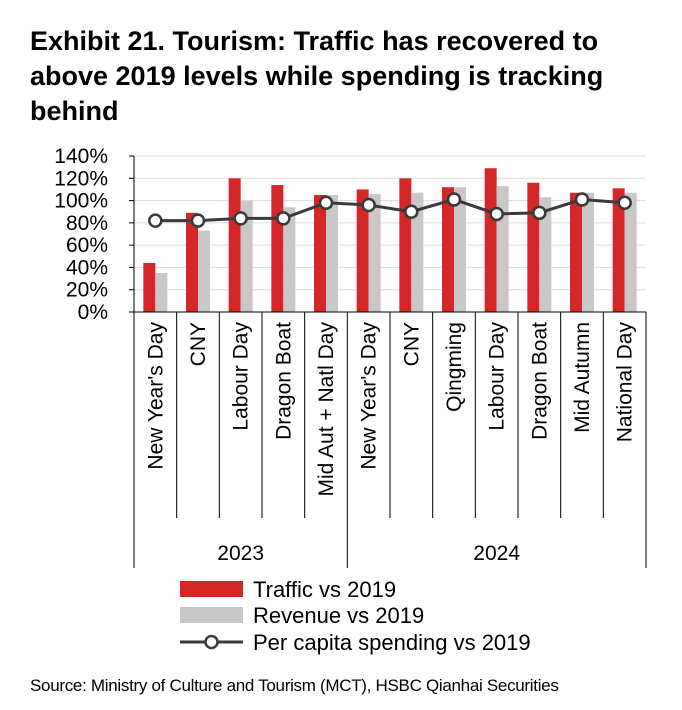 This screenshot has width=682, height=710. What do you see at coordinates (81, 201) in the screenshot?
I see `y-tick-label: 100%` at bounding box center [81, 201].